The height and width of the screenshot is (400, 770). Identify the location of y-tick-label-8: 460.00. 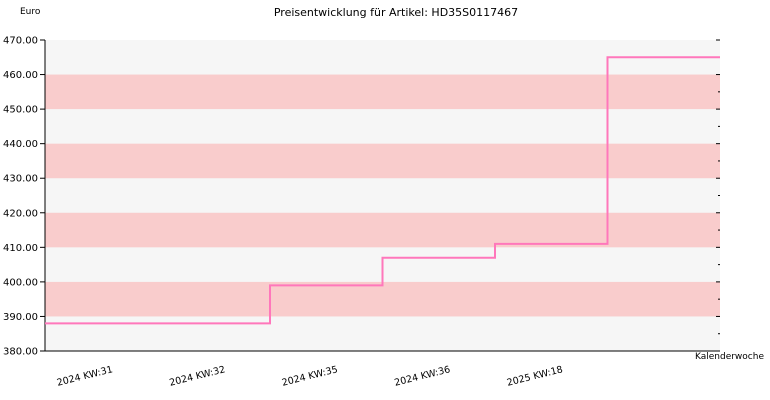
(20, 75).